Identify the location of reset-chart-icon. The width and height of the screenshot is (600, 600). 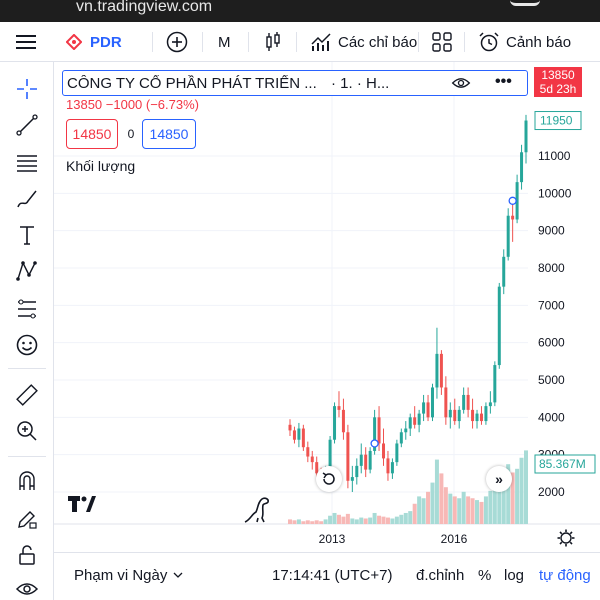
(329, 479).